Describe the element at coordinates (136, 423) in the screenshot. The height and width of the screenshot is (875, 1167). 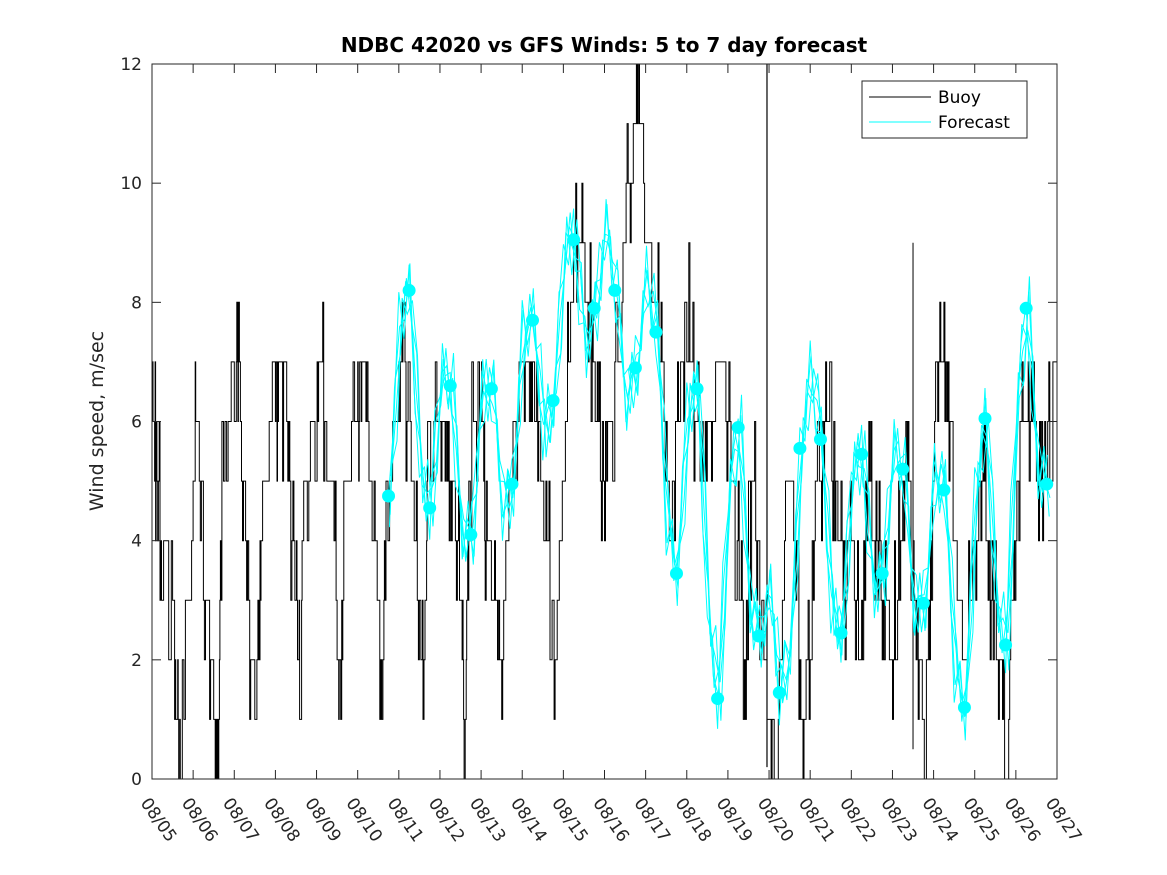
I see `y-tick-label: 6` at that location.